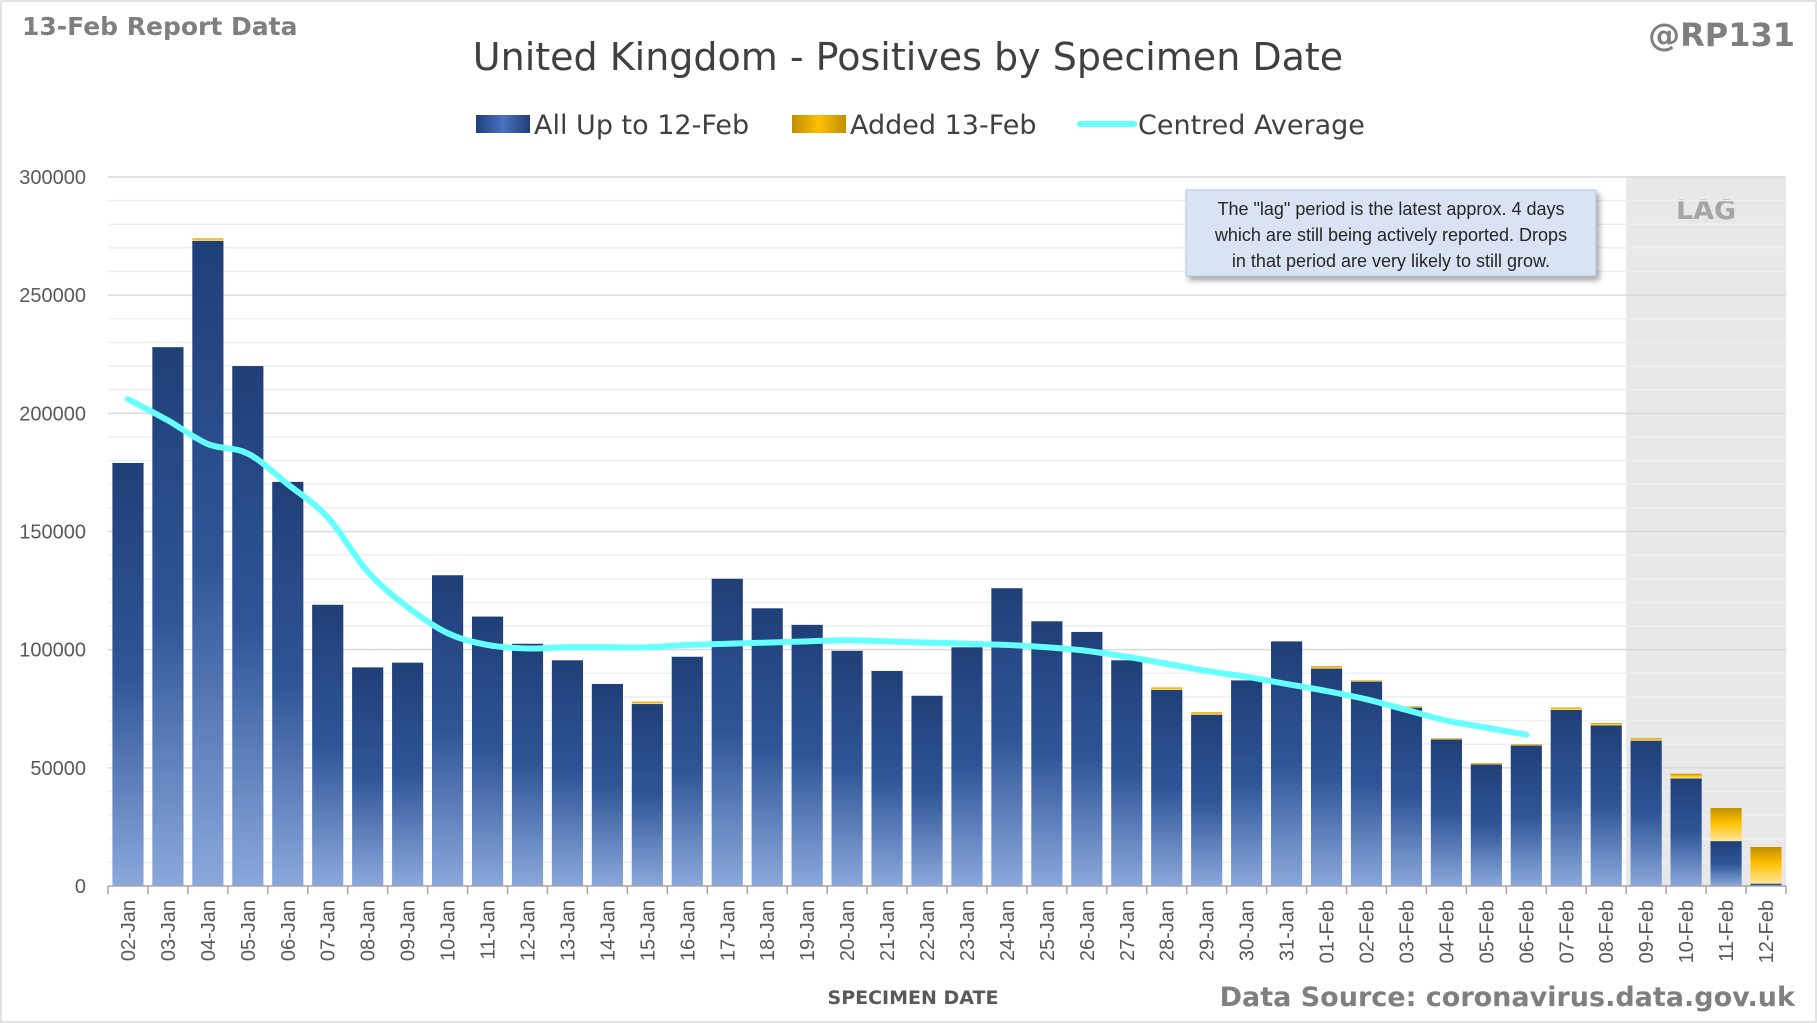 Image resolution: width=1817 pixels, height=1023 pixels. What do you see at coordinates (1721, 35) in the screenshot?
I see `author-handle: @RP131` at bounding box center [1721, 35].